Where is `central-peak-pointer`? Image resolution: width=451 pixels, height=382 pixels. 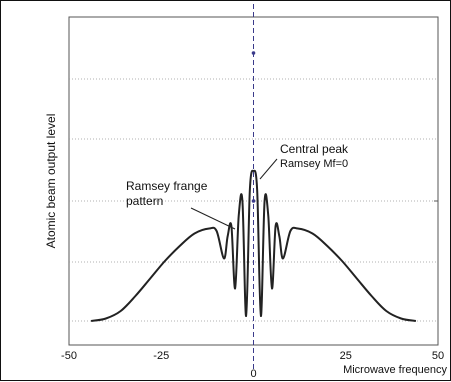 central-peak-pointer is located at coordinates (268, 169).